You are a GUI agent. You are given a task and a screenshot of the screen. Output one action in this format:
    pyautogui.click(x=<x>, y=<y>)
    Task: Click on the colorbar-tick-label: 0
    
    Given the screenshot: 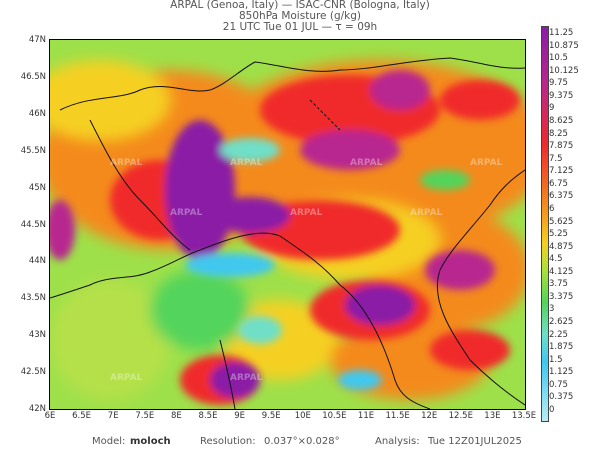 What is the action you would take?
    pyautogui.click(x=552, y=410)
    